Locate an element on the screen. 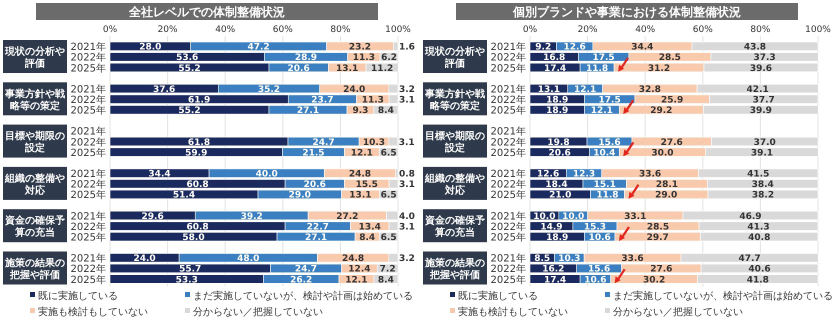 Image resolution: width=840 pixels, height=324 pixels. x-tick-label: 80% is located at coordinates (340, 30).